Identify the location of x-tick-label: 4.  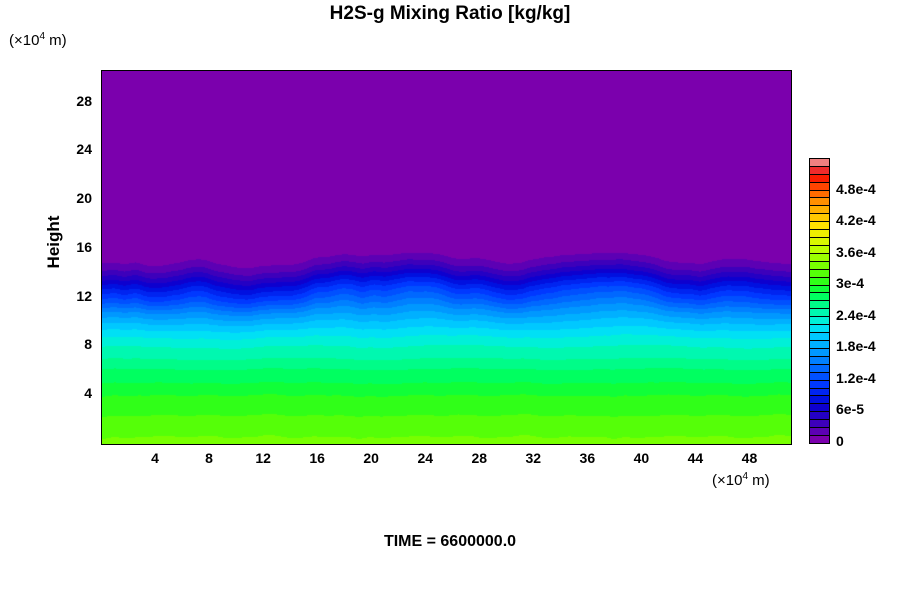
(155, 458).